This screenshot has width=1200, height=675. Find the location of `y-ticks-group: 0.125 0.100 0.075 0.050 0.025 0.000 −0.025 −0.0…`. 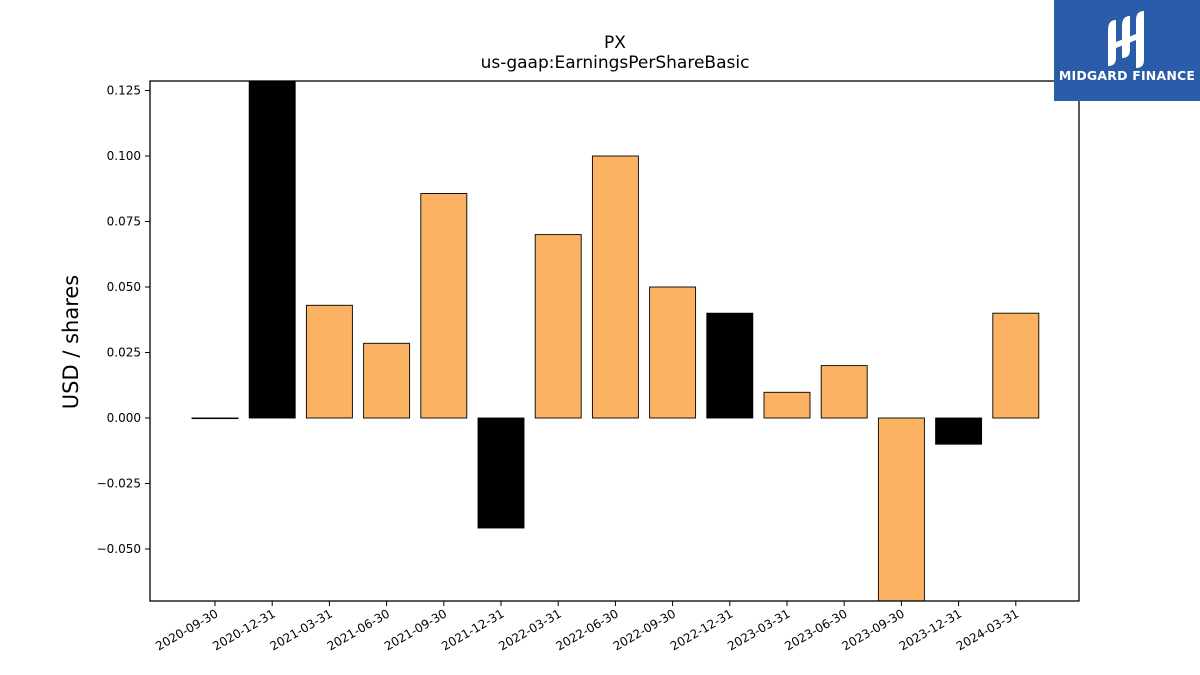

y-ticks-group: 0.125 0.100 0.075 0.050 0.025 0.000 −0.025 −0.0… is located at coordinates (123, 320).